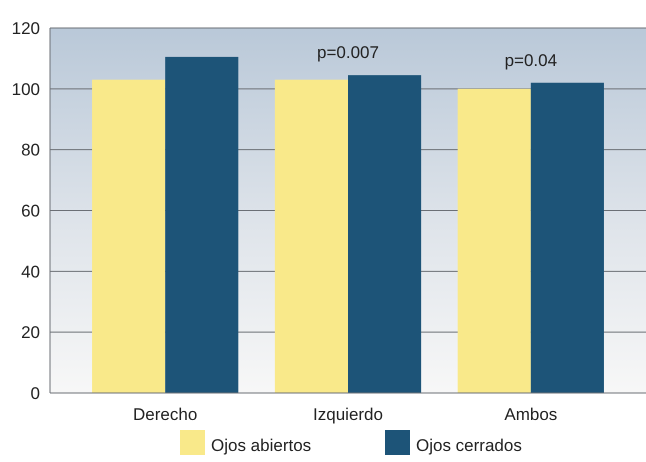 The image size is (646, 462). Describe the element at coordinates (30, 272) in the screenshot. I see `y-tick-label: 40` at that location.